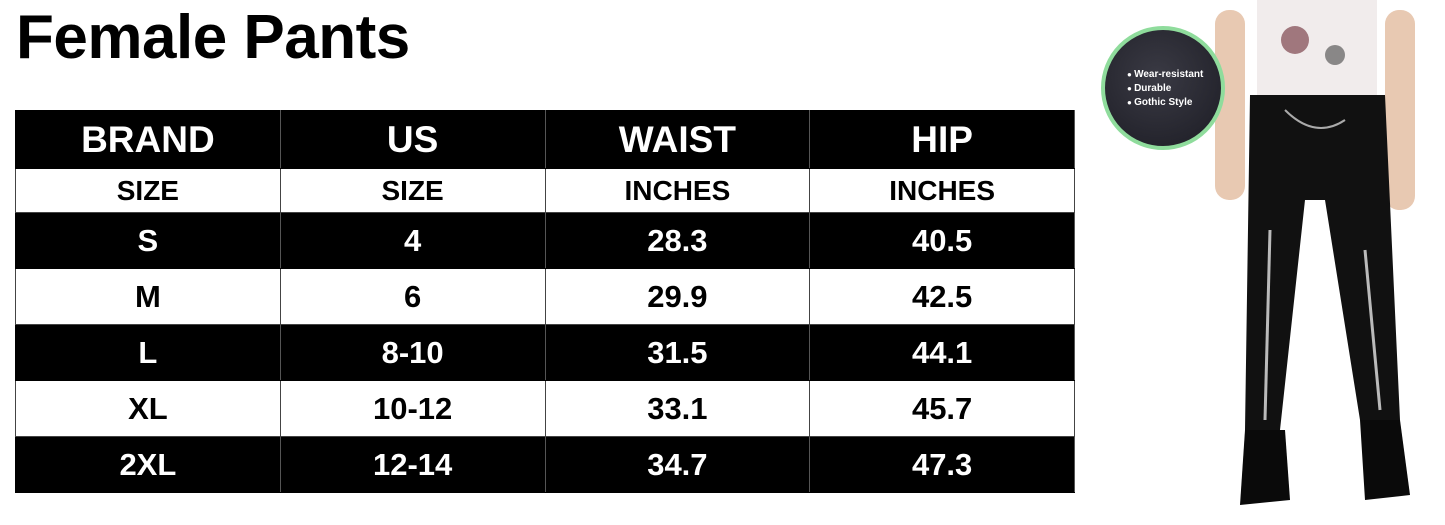 This screenshot has height=525, width=1445. I want to click on cell: 31.5, so click(677, 352).